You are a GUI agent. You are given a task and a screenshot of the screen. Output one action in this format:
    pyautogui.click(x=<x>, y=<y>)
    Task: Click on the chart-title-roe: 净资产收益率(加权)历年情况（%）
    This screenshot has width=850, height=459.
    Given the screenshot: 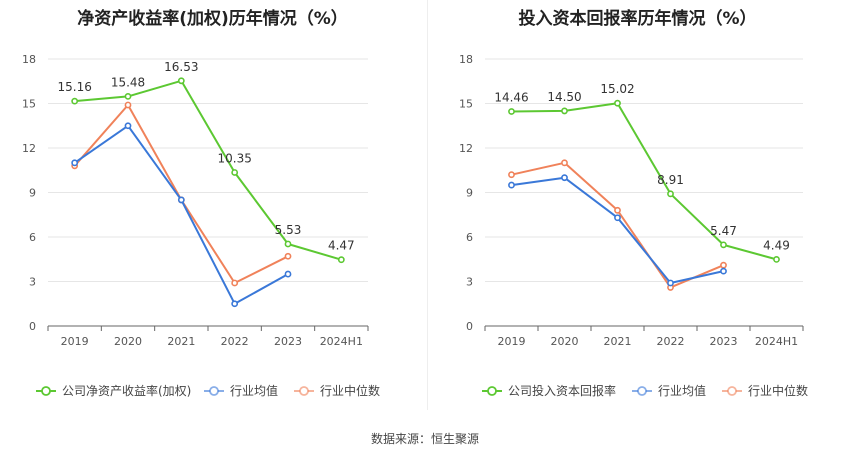 What is the action you would take?
    pyautogui.click(x=212, y=19)
    